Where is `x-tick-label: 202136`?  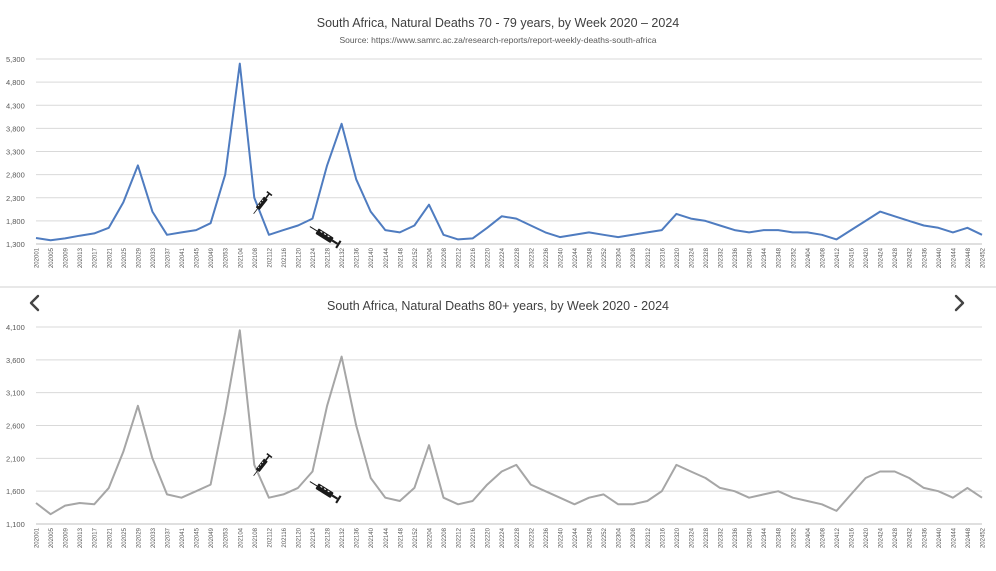
x-tick-label: 202136 is located at coordinates (358, 537).